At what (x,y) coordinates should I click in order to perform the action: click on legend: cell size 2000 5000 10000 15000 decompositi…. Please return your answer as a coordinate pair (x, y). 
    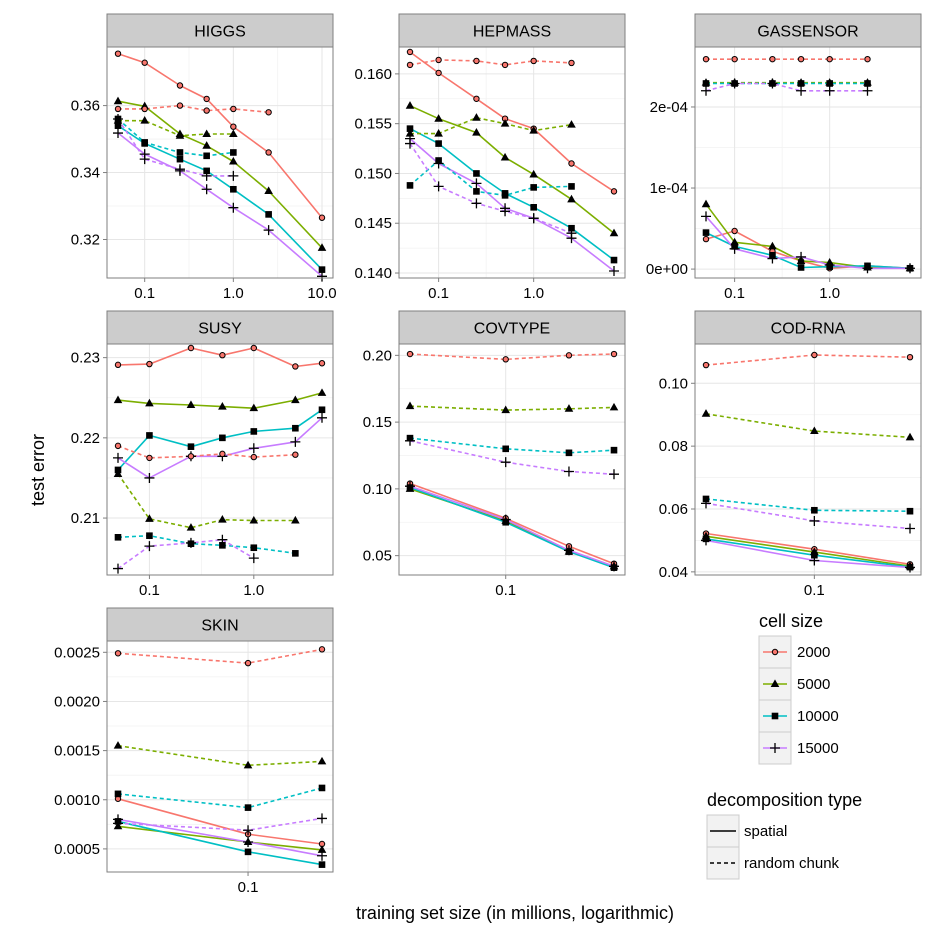
    Looking at the image, I should click on (784, 745).